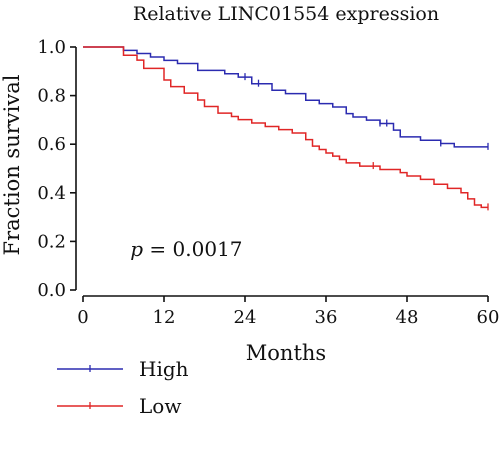 Image resolution: width=500 pixels, height=453 pixels. I want to click on y-axis-label: Fraction survival, so click(12, 164).